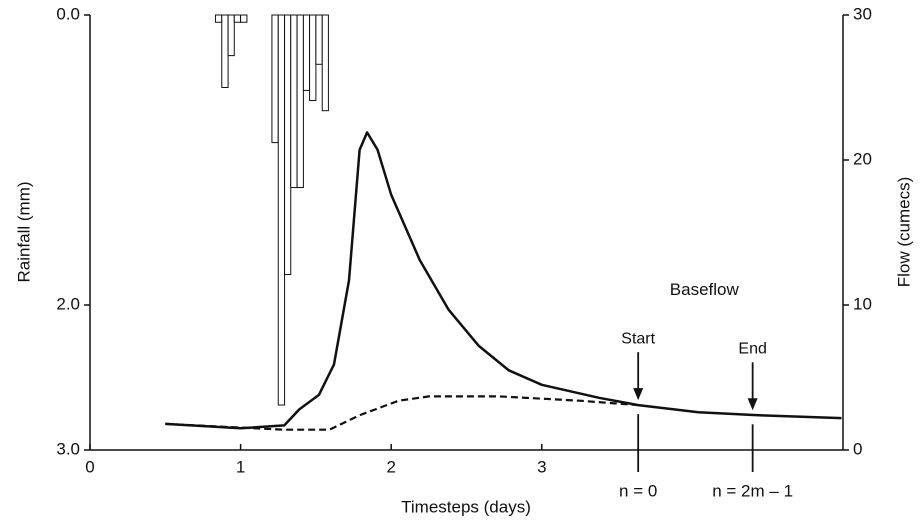  I want to click on marker-label: End, so click(752, 349).